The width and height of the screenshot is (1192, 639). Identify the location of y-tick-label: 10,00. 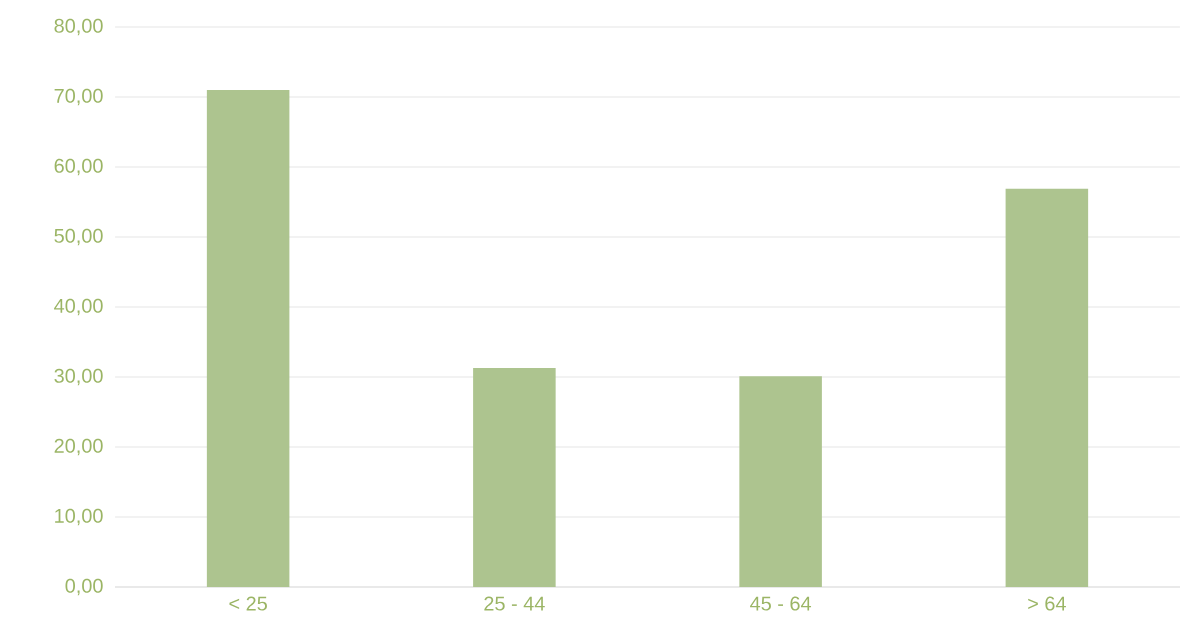
(79, 517).